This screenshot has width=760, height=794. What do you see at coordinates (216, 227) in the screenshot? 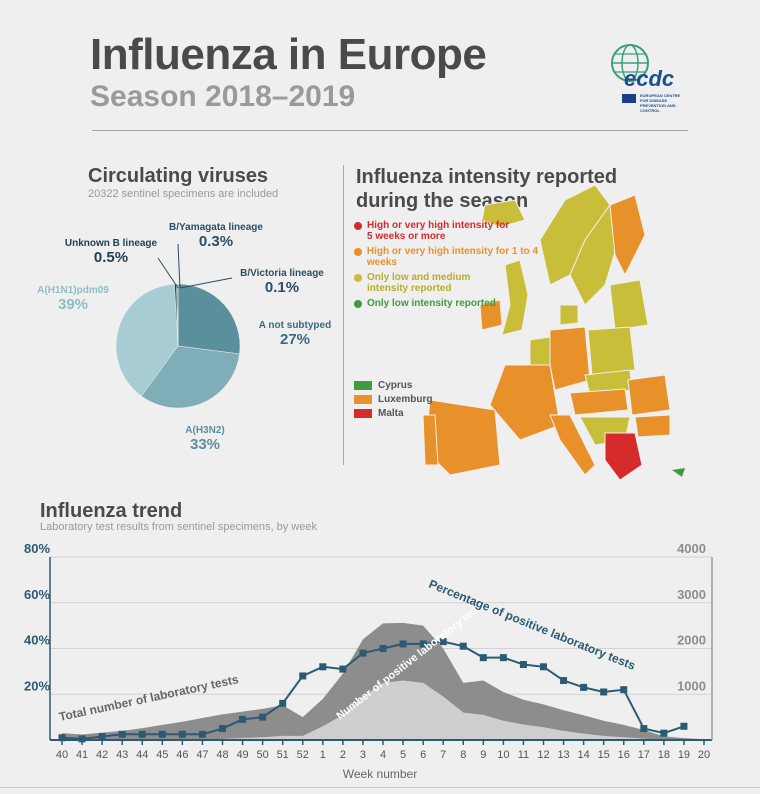
I see `pie-label-yamagata-name: B/Yamagata lineage` at bounding box center [216, 227].